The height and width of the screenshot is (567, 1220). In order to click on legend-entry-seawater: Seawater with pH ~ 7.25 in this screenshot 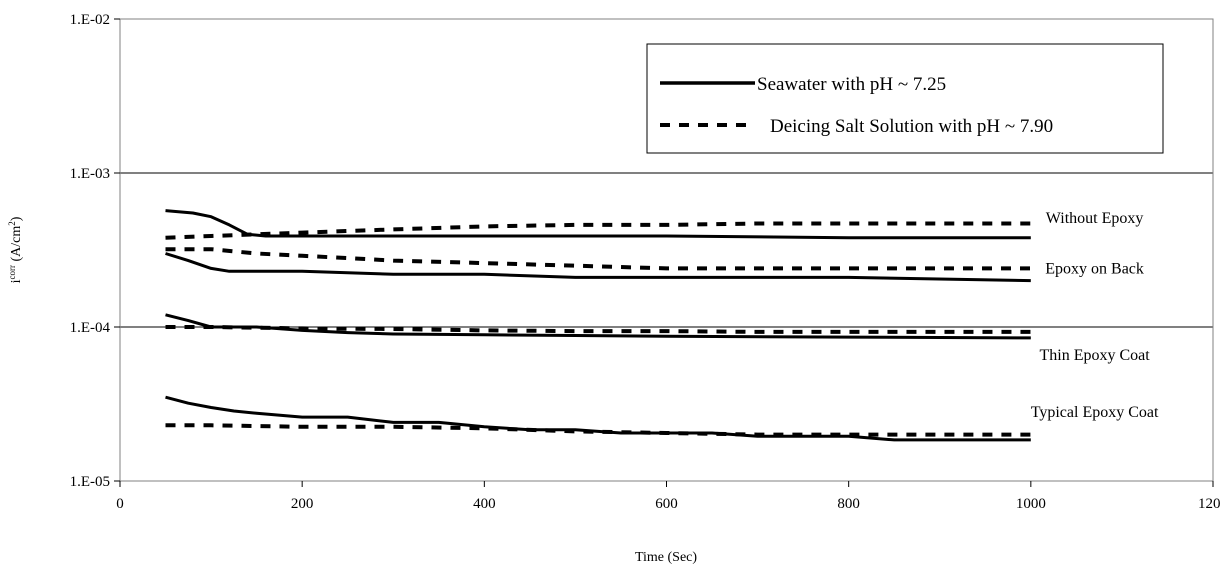, I will do `click(851, 84)`.